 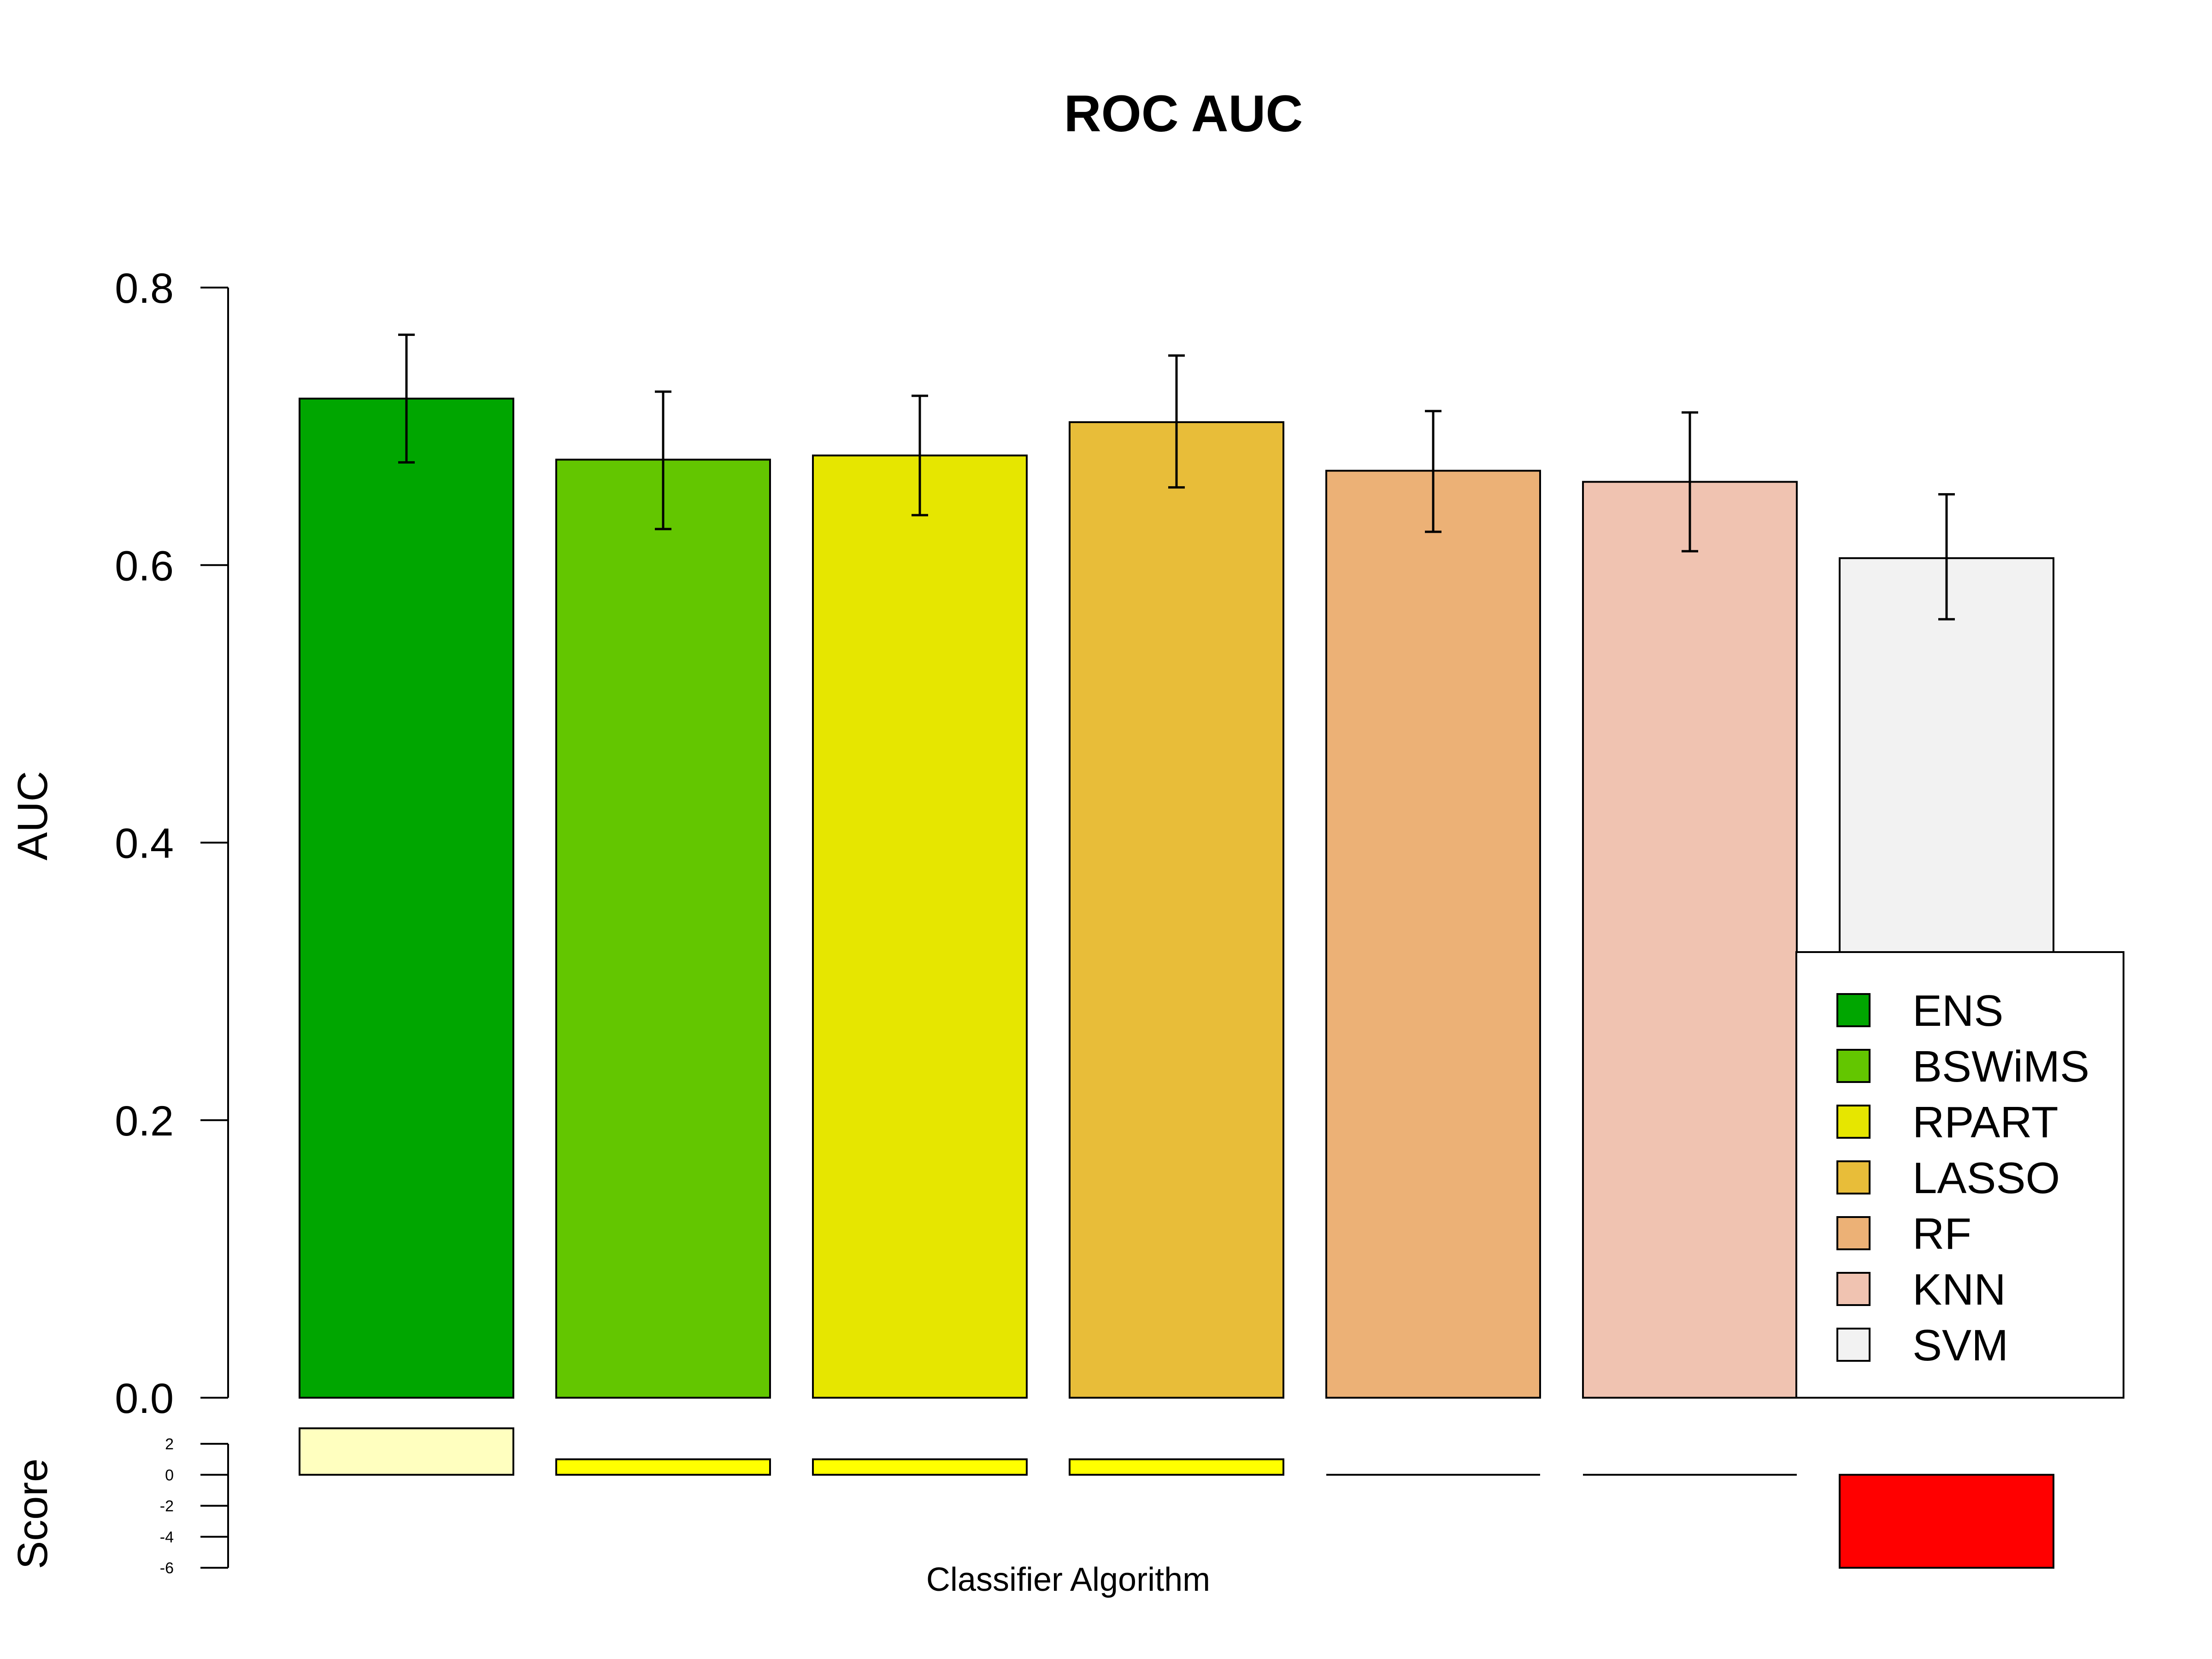 What do you see at coordinates (144, 1398) in the screenshot?
I see `y-tick-label: 0.0` at bounding box center [144, 1398].